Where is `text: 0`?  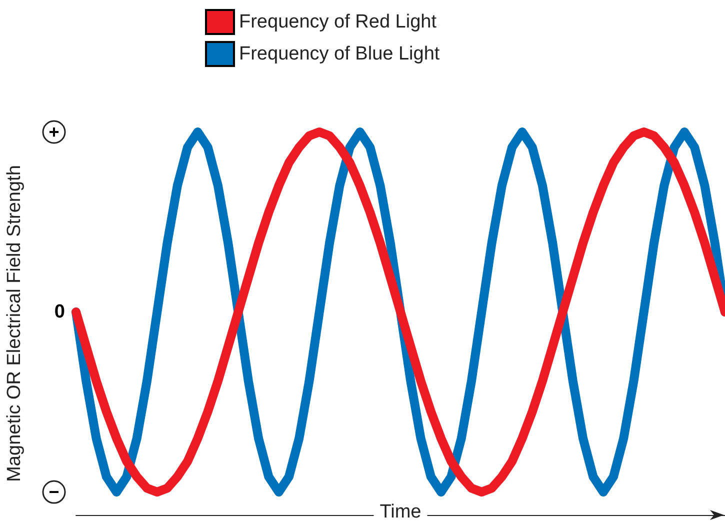 text: 0 is located at coordinates (59, 312).